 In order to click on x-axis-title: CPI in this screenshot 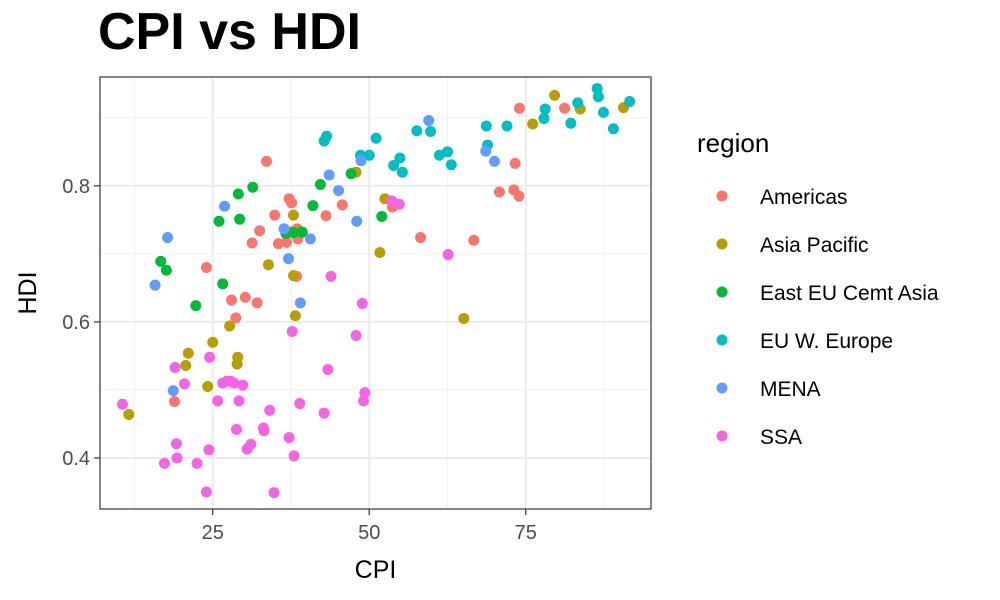, I will do `click(376, 570)`.